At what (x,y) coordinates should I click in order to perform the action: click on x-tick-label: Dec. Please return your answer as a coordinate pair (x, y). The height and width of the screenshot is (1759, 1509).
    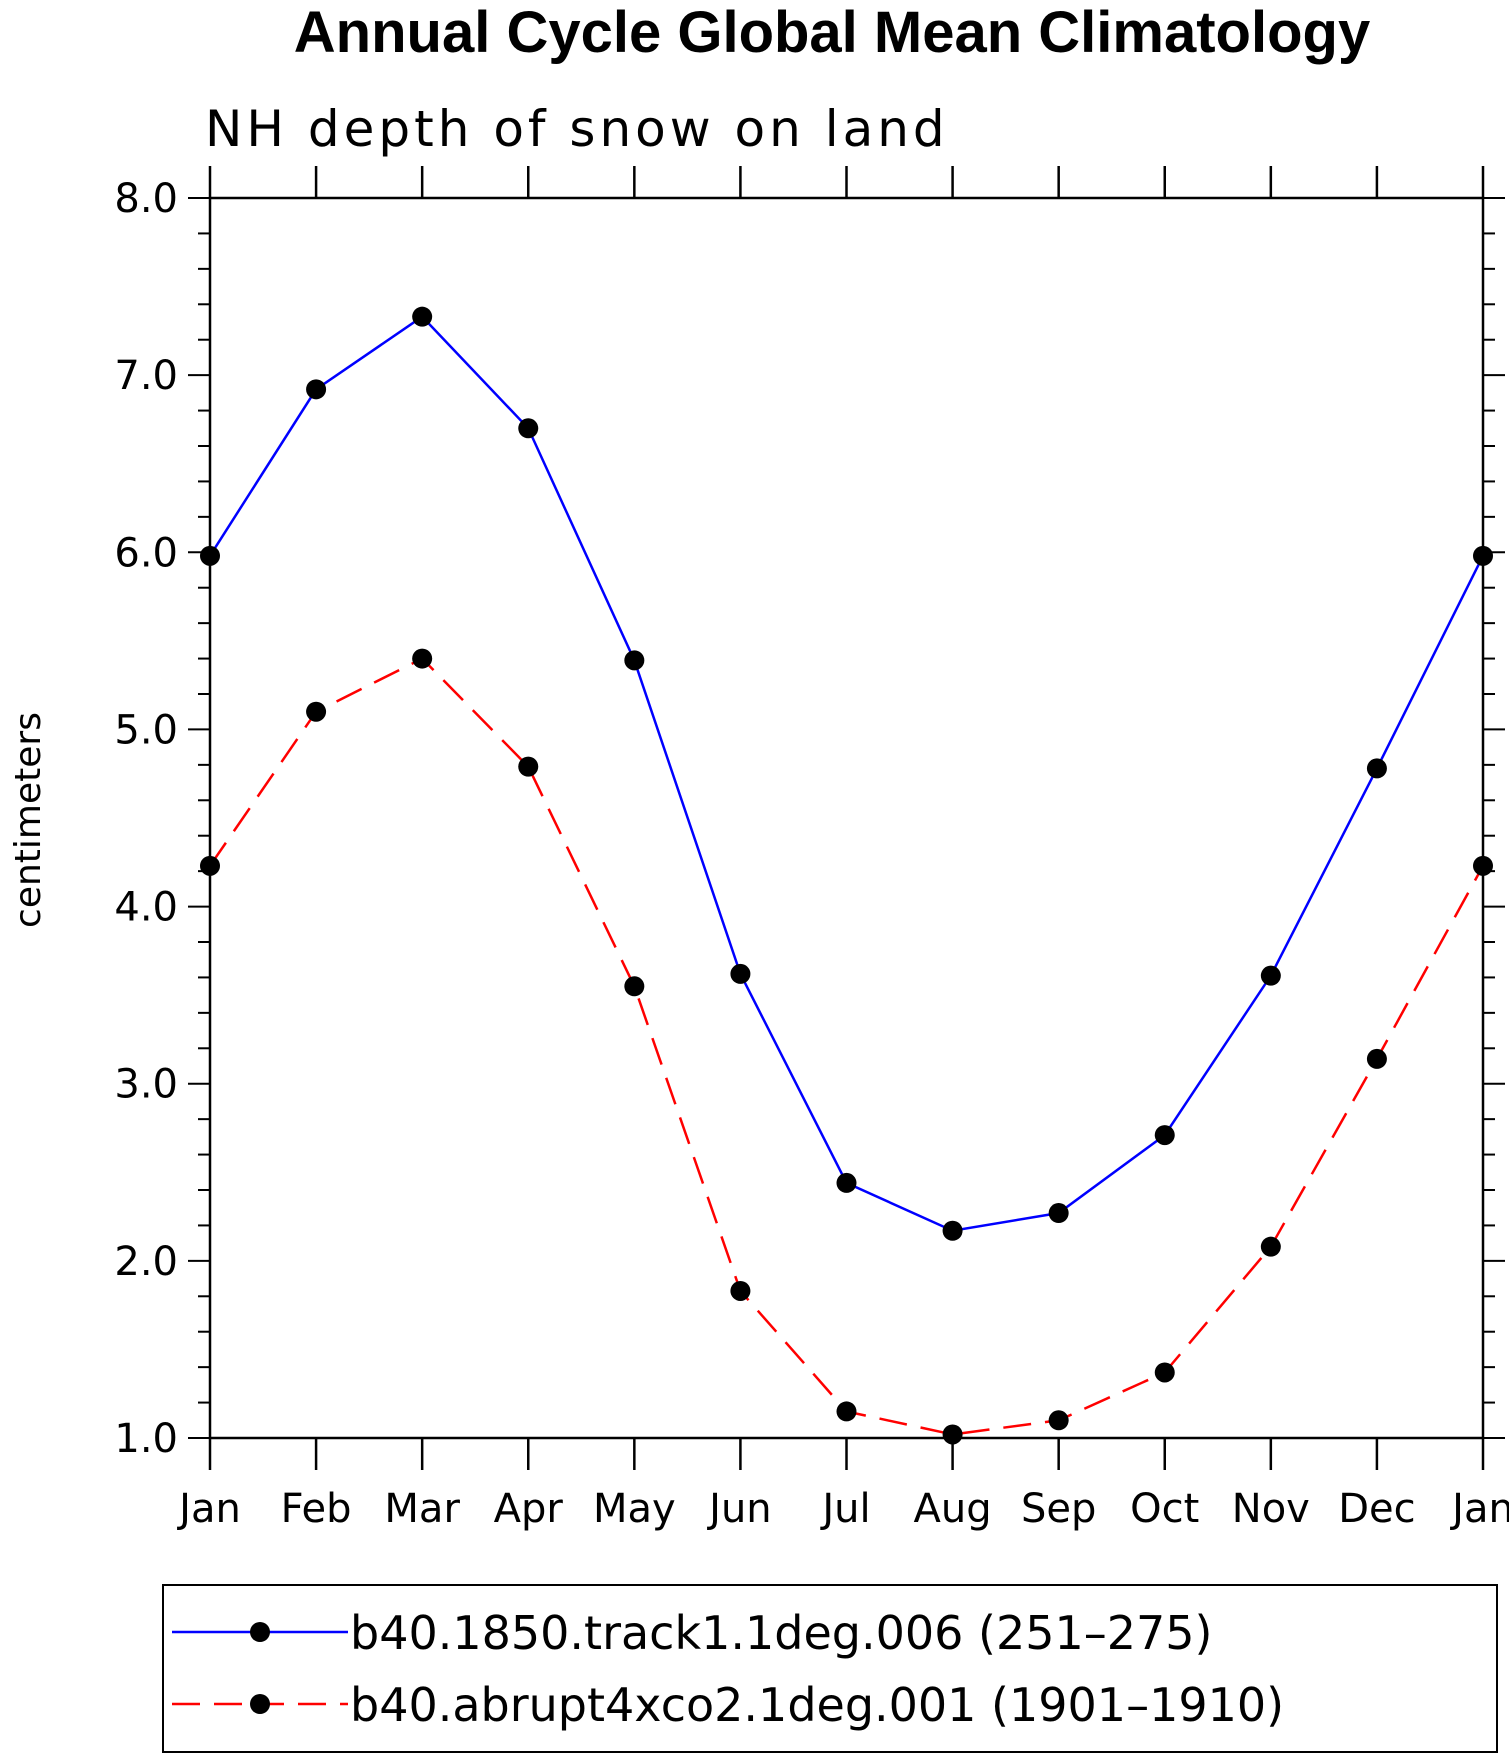
    Looking at the image, I should click on (1376, 1509).